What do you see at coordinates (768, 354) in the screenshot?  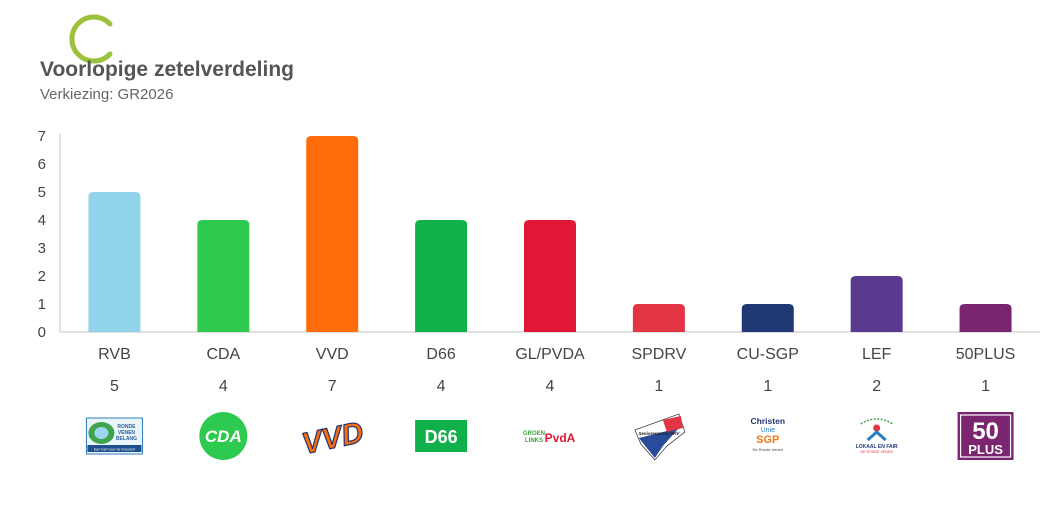 I see `category-label: CU-SGP` at bounding box center [768, 354].